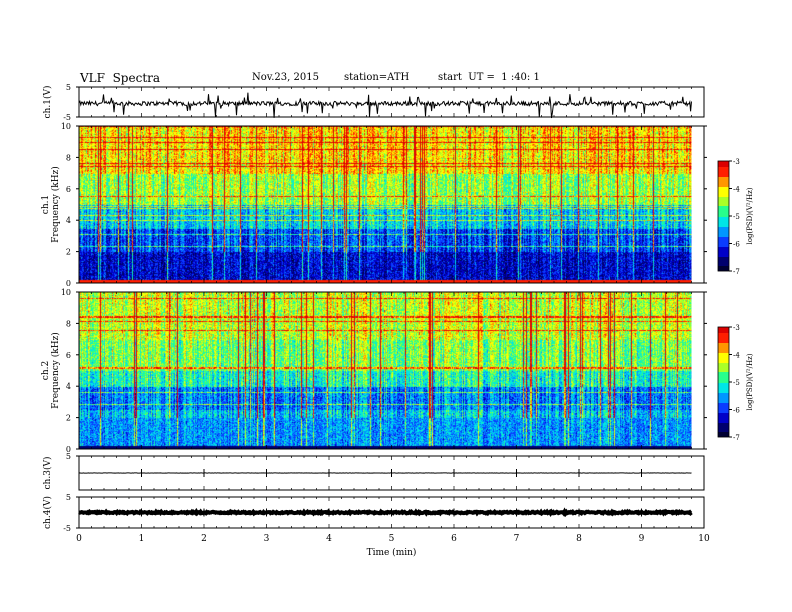 The image size is (792, 612). Describe the element at coordinates (46, 204) in the screenshot. I see `channel-label: ch.1` at that location.